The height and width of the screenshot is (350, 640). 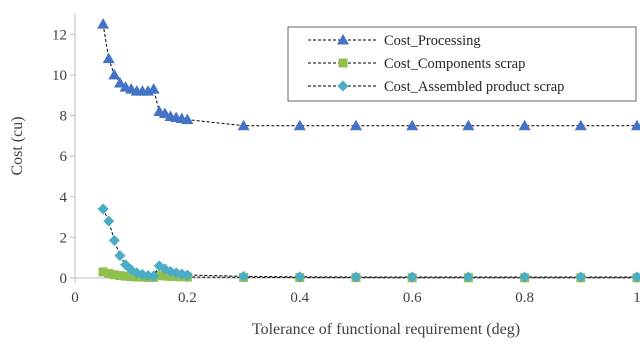 I want to click on legend-marker, so click(x=343, y=63).